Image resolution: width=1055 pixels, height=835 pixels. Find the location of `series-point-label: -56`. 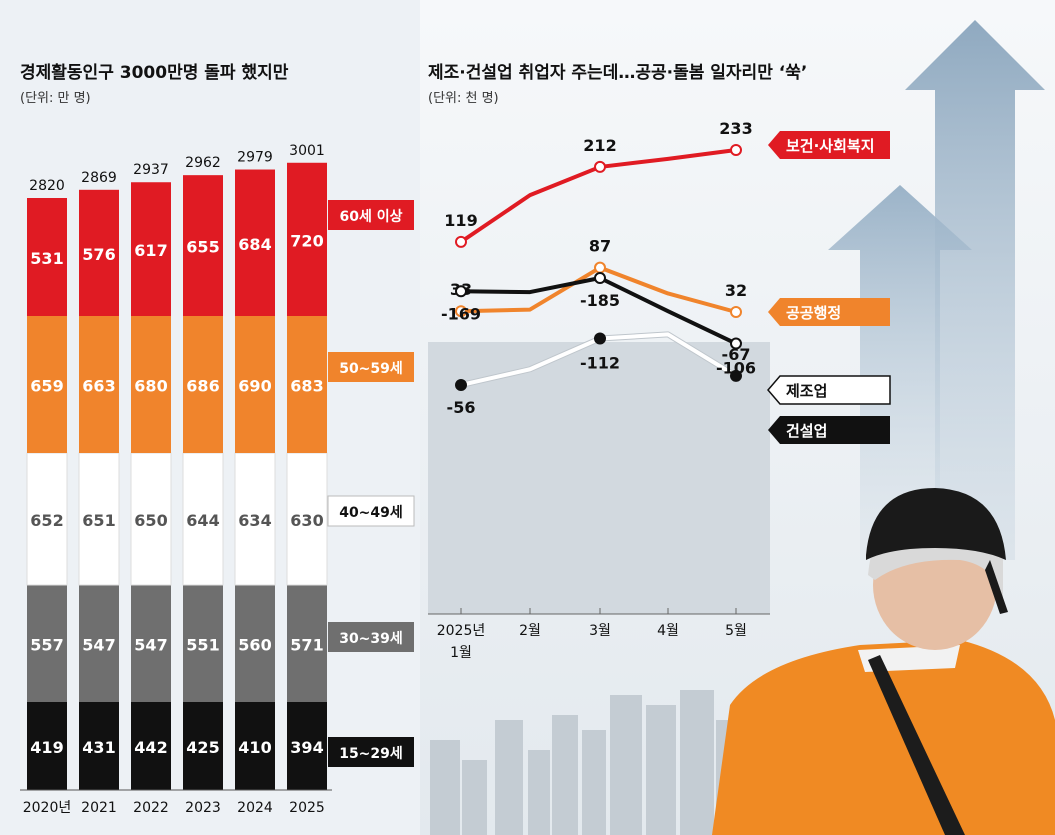

series-point-label: -56 is located at coordinates (461, 407).